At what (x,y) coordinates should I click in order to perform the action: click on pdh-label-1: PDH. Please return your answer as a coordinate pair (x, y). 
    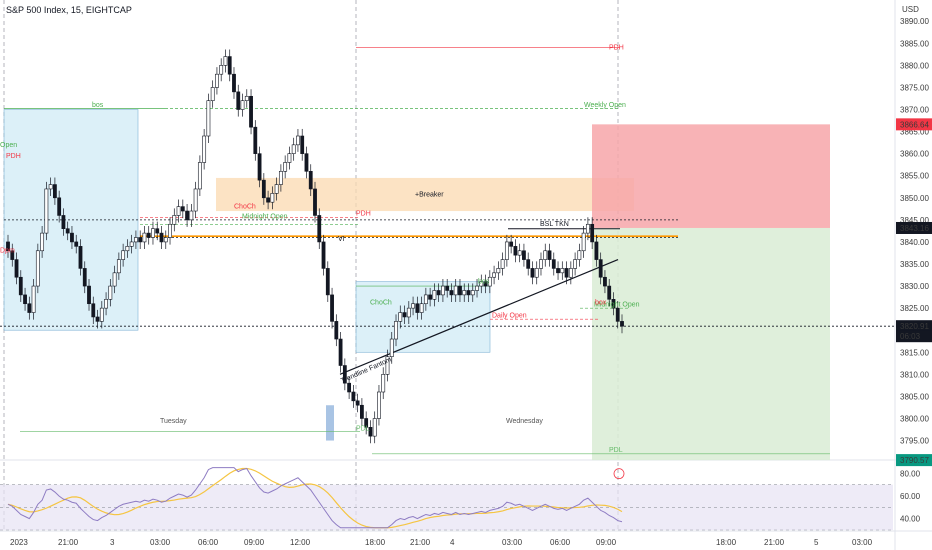
    Looking at the image, I should click on (13, 156).